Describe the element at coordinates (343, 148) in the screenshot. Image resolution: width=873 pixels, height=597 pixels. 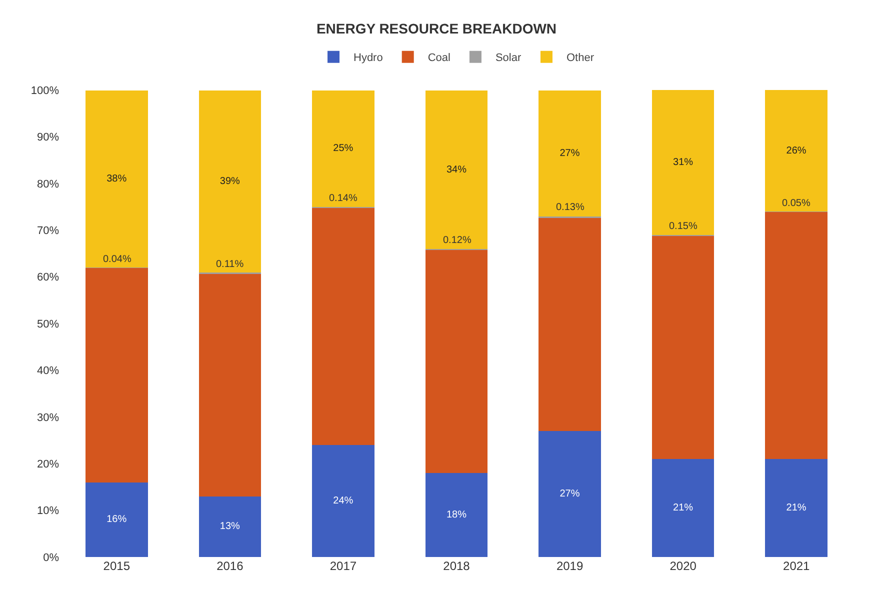
I see `data-label: 25%` at that location.